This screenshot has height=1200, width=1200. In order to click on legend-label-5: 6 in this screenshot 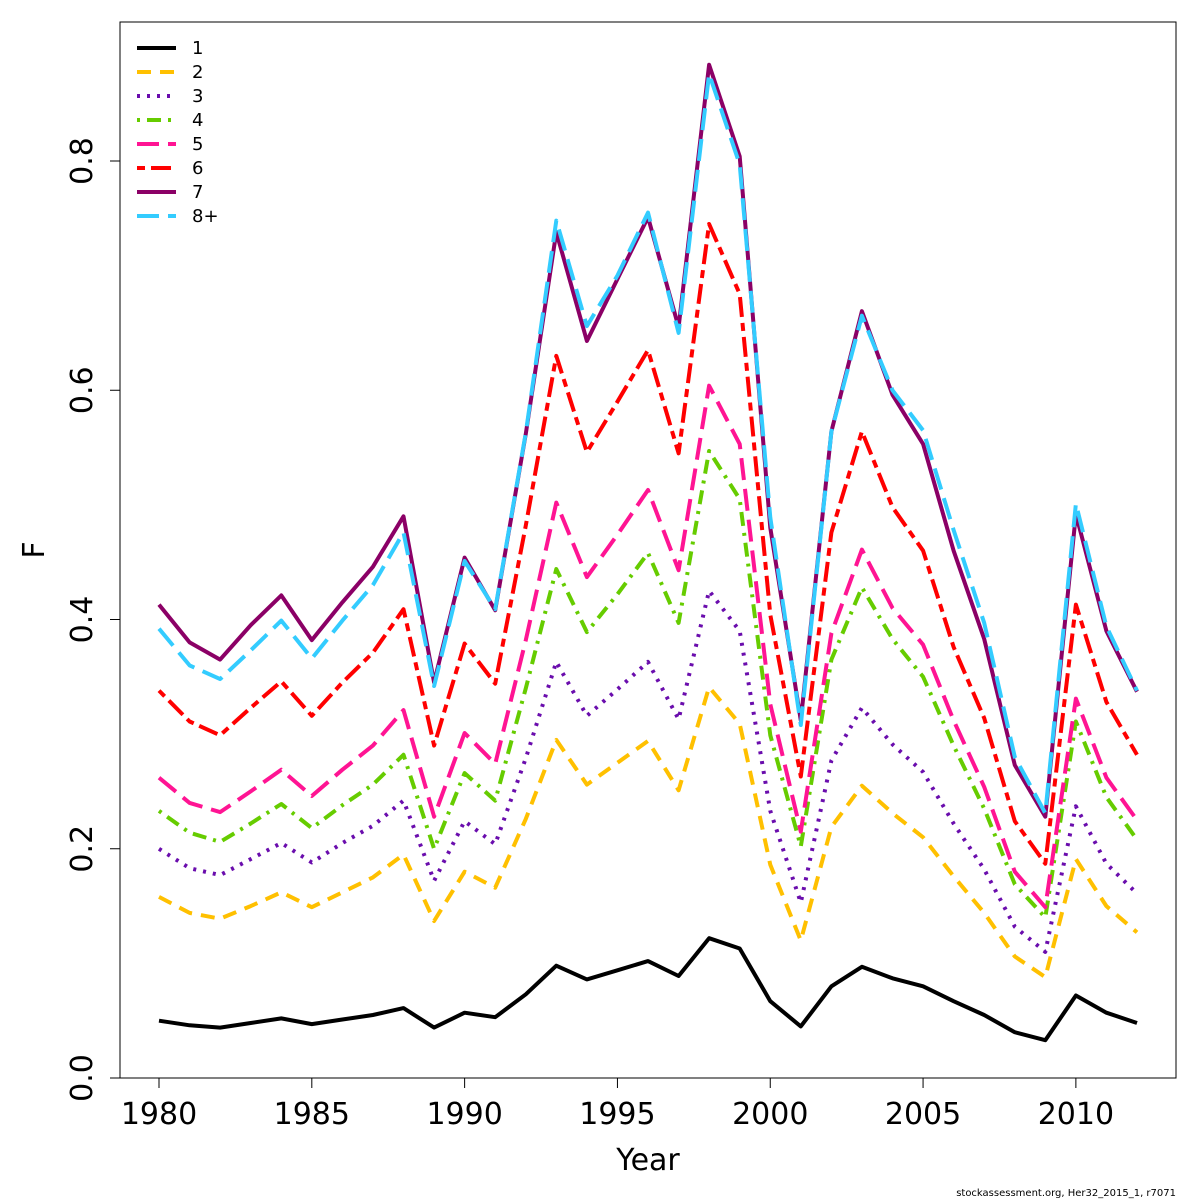, I will do `click(197, 168)`.